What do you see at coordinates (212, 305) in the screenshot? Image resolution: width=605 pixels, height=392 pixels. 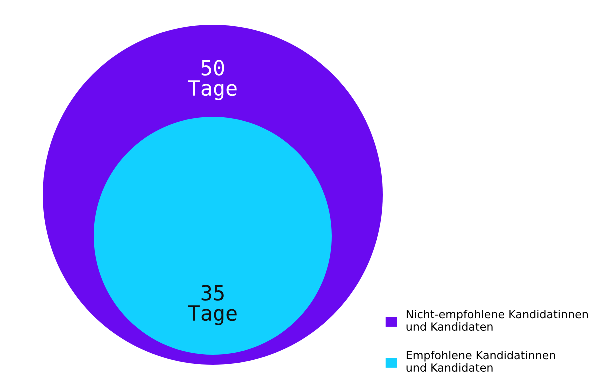 I see `data-label: 35 Tage` at bounding box center [212, 305].